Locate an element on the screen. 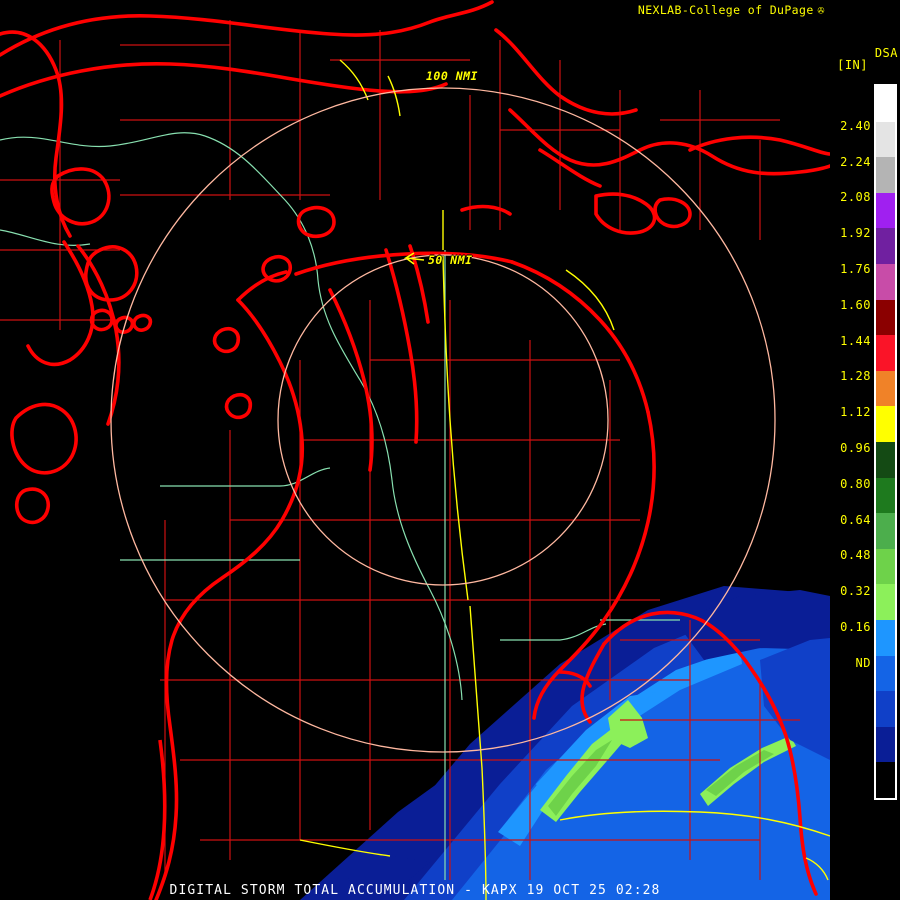 Image resolution: width=900 pixels, height=900 pixels. echo-poly-scatter-bottom is located at coordinates (389, 876).